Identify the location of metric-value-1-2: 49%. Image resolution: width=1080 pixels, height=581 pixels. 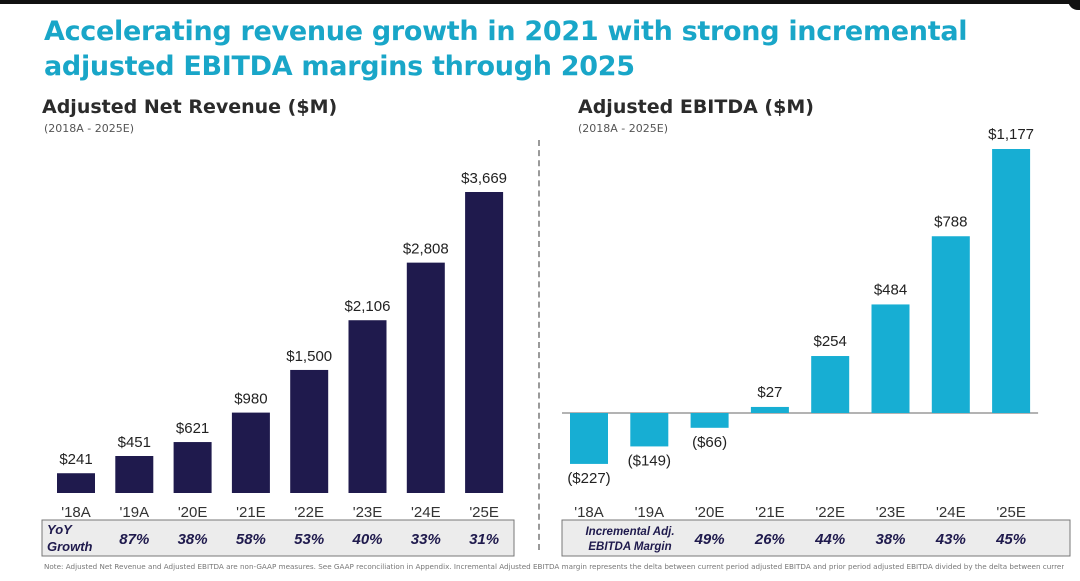
(709, 539).